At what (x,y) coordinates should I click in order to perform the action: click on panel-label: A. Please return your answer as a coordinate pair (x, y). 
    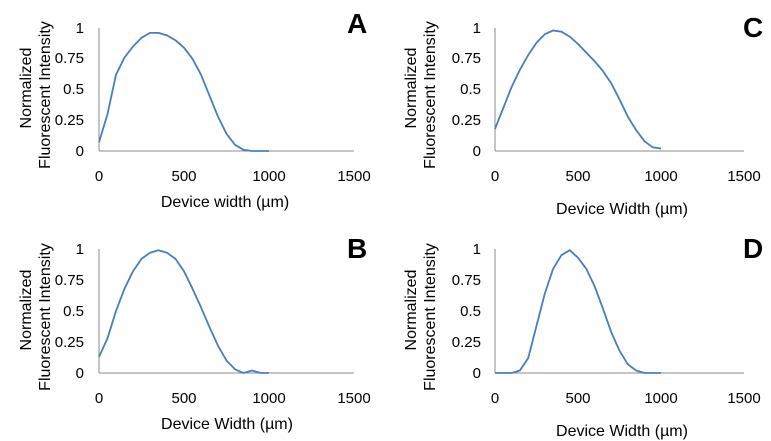
    Looking at the image, I should click on (357, 23).